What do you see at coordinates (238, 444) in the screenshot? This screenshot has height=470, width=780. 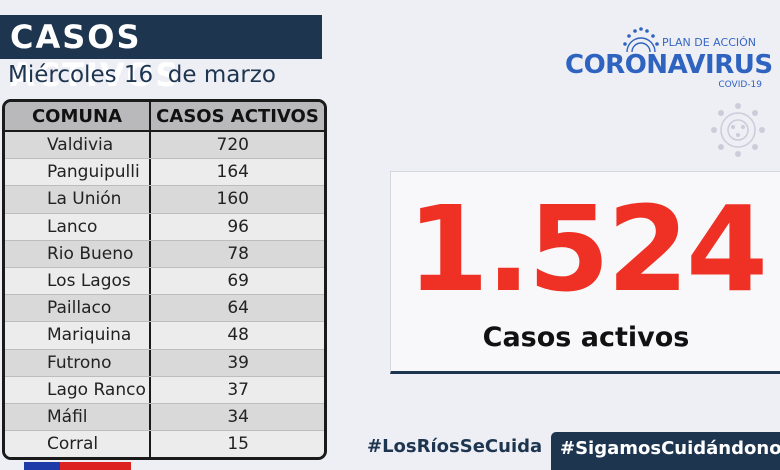 I see `casos-cell: 15` at bounding box center [238, 444].